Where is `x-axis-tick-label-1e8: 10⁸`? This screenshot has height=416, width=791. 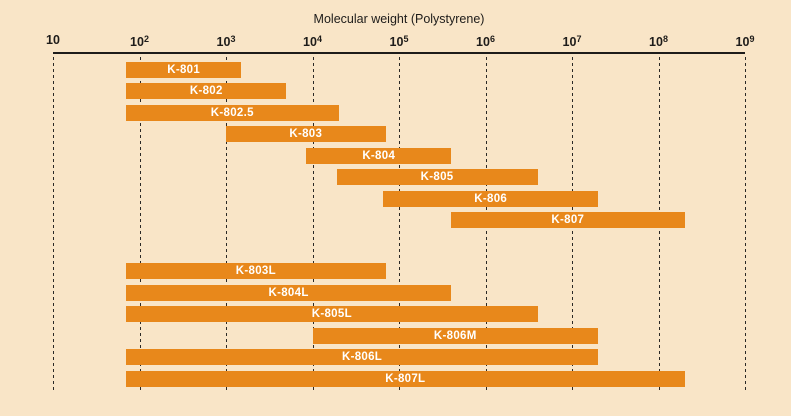 x-axis-tick-label-1e8: 10⁸ is located at coordinates (658, 42).